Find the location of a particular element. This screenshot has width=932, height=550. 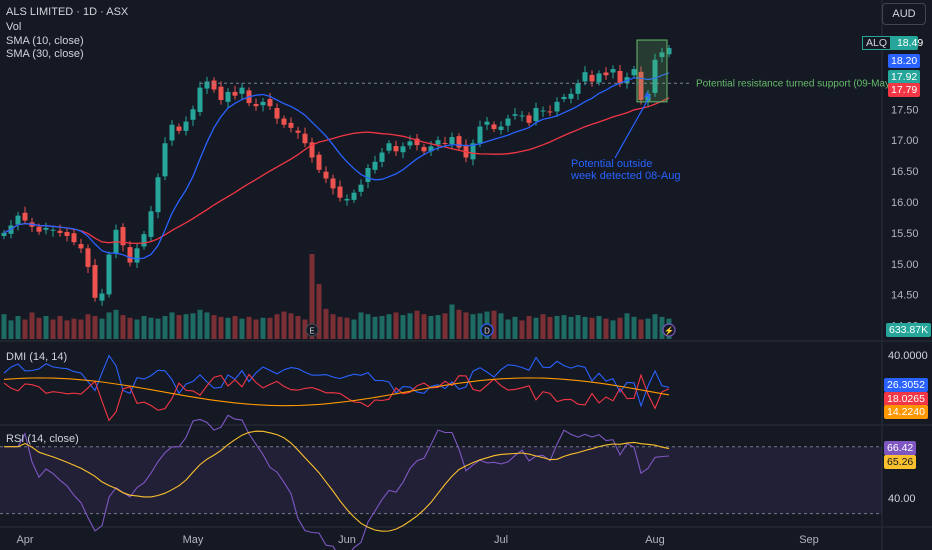

split-icon is located at coordinates (669, 330).